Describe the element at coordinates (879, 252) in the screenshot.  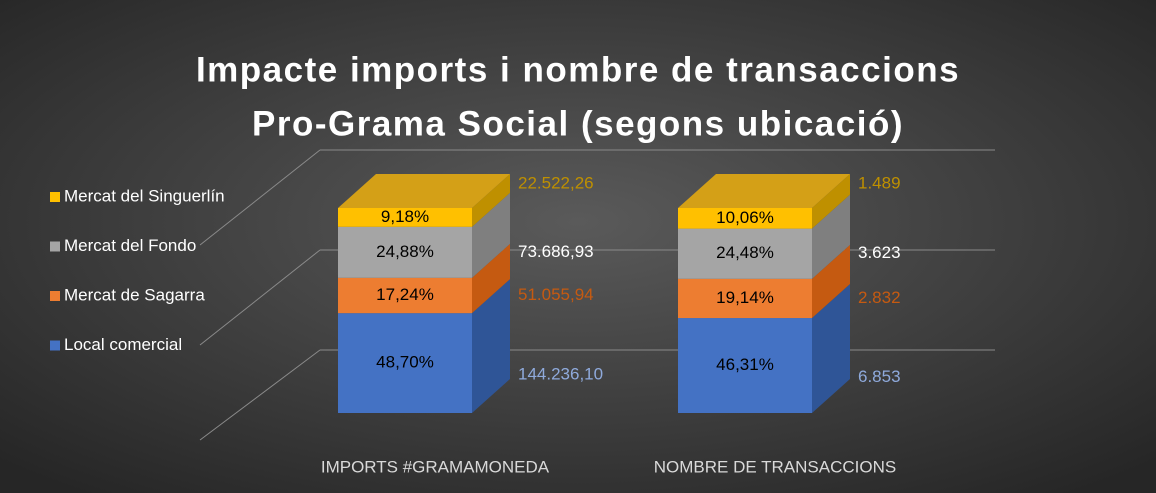
I see `amount-label: 3.623` at that location.